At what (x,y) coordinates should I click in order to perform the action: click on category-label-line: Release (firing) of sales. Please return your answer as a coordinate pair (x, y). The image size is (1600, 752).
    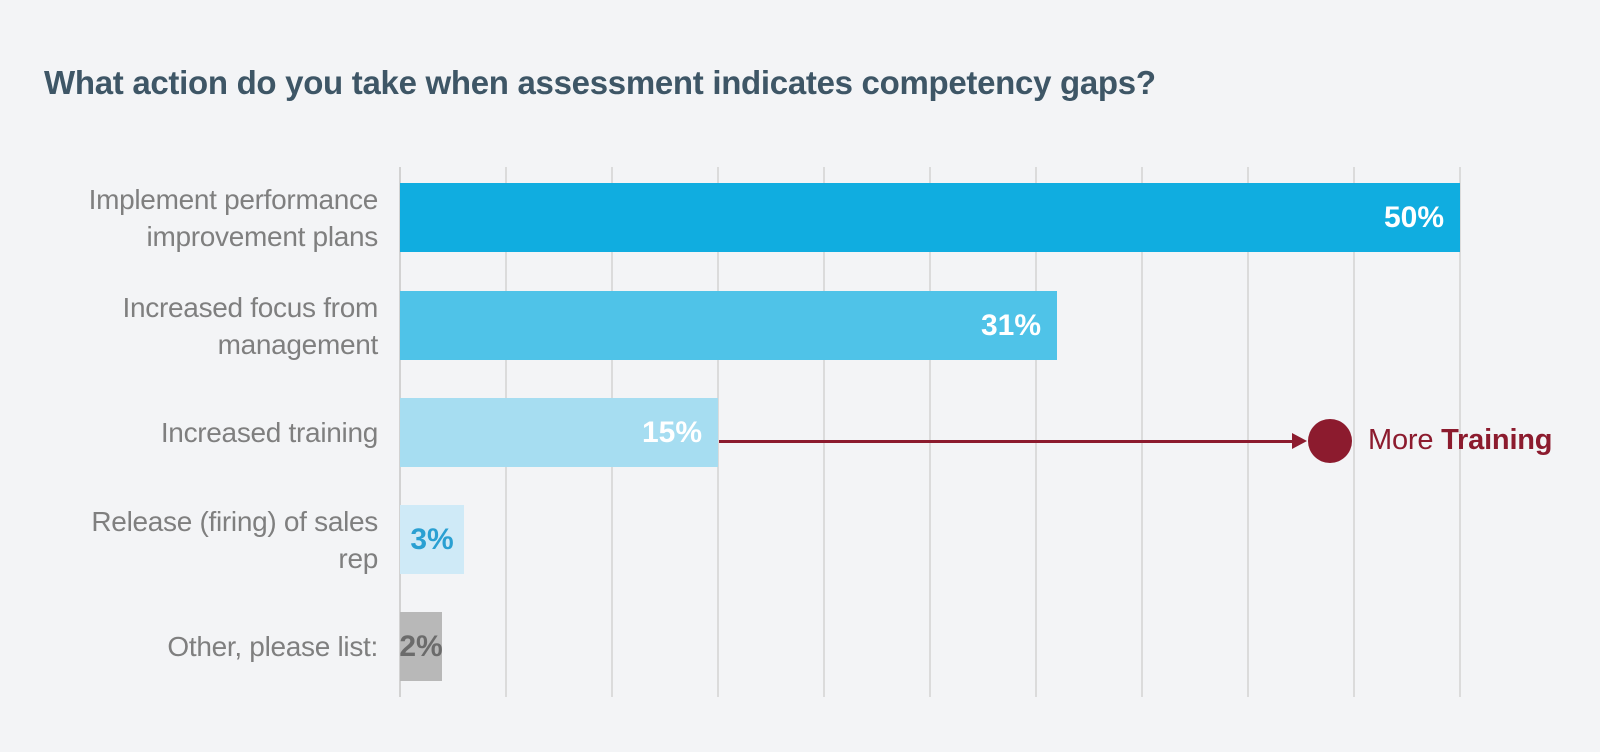
    Looking at the image, I should click on (234, 521).